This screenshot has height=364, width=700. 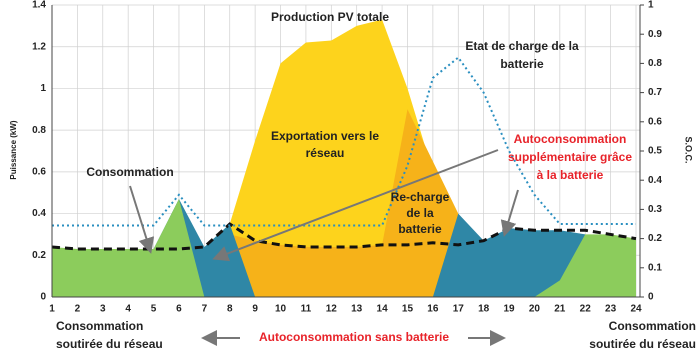 What do you see at coordinates (570, 139) in the screenshot?
I see `annotation: Autoconsommation` at bounding box center [570, 139].